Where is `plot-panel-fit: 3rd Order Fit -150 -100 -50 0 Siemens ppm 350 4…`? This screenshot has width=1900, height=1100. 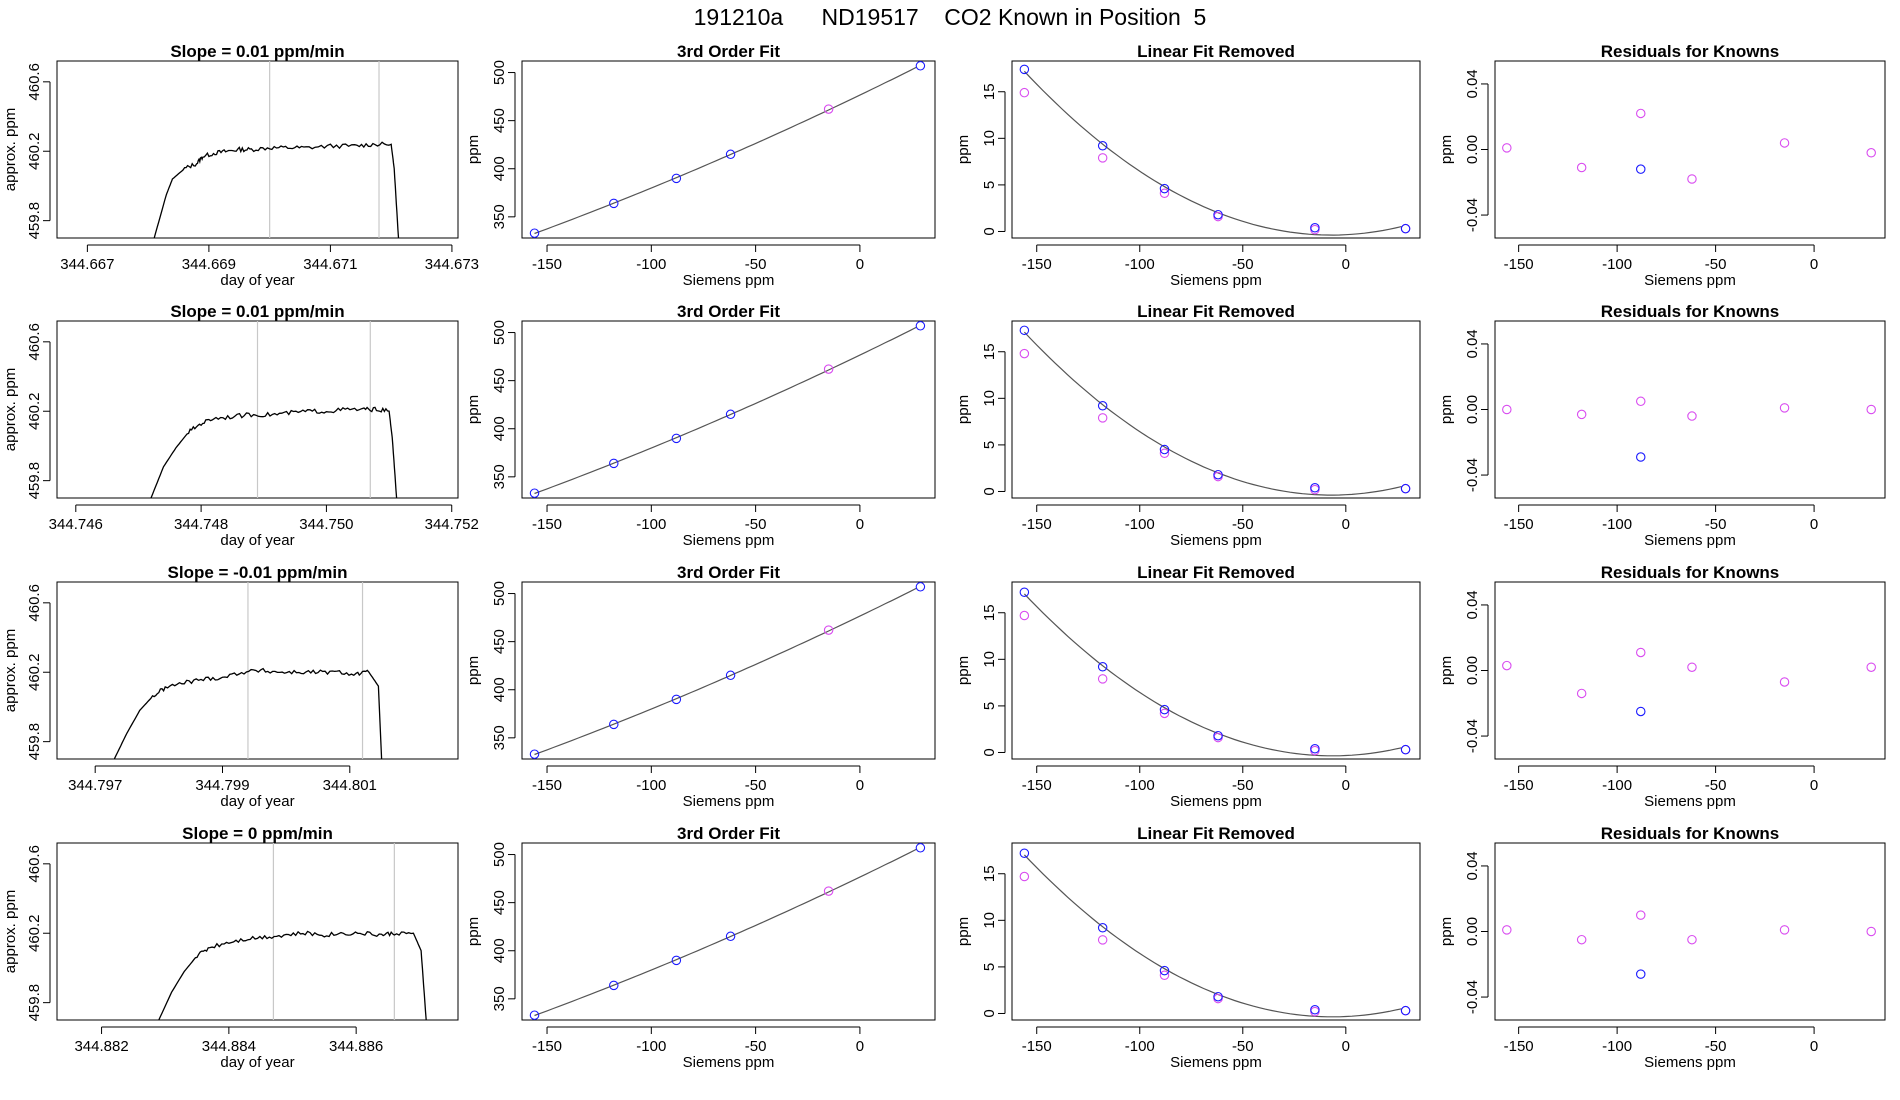
plot-panel-fit: 3rd Order Fit -150 -100 -50 0 Siemens ppm 350 4… is located at coordinates (700, 165).